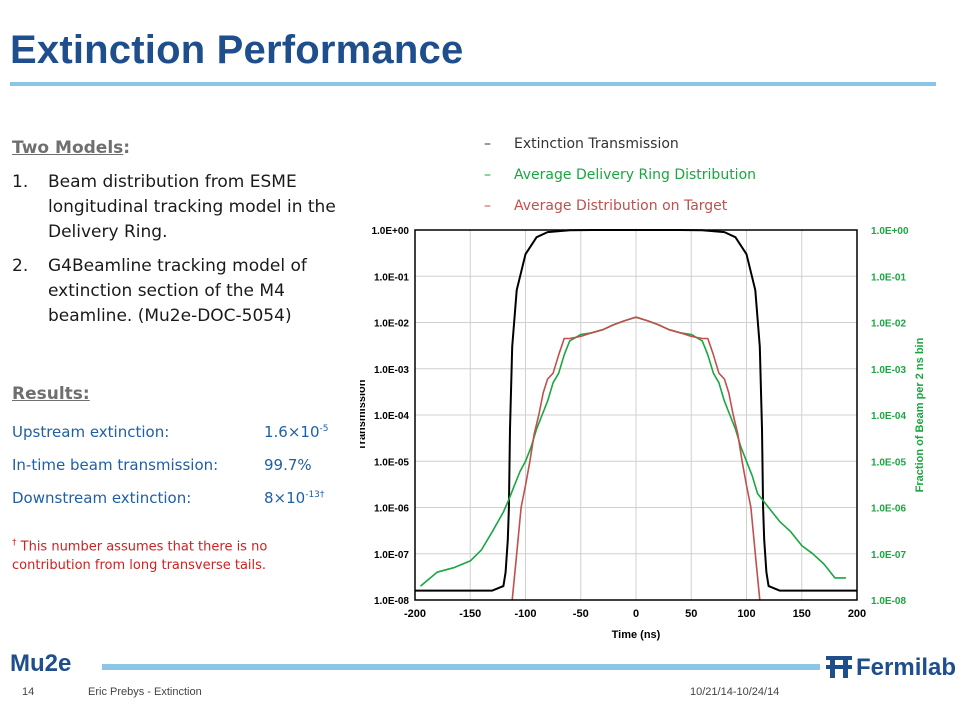 The width and height of the screenshot is (960, 720). I want to click on y-tick-label: 1.0E-08, so click(391, 601).